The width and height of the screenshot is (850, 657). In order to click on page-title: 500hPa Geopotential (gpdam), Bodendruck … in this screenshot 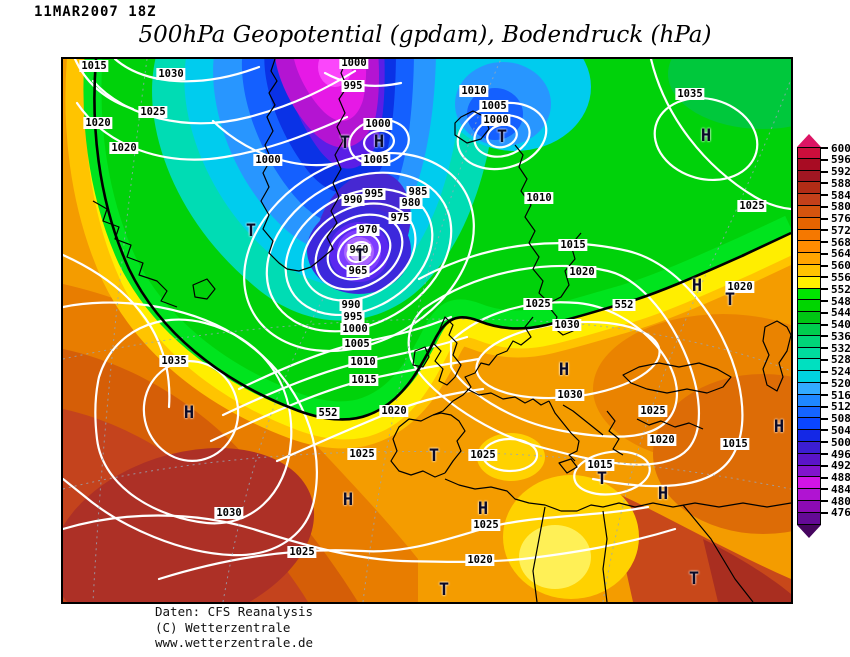, I will do `click(425, 35)`.